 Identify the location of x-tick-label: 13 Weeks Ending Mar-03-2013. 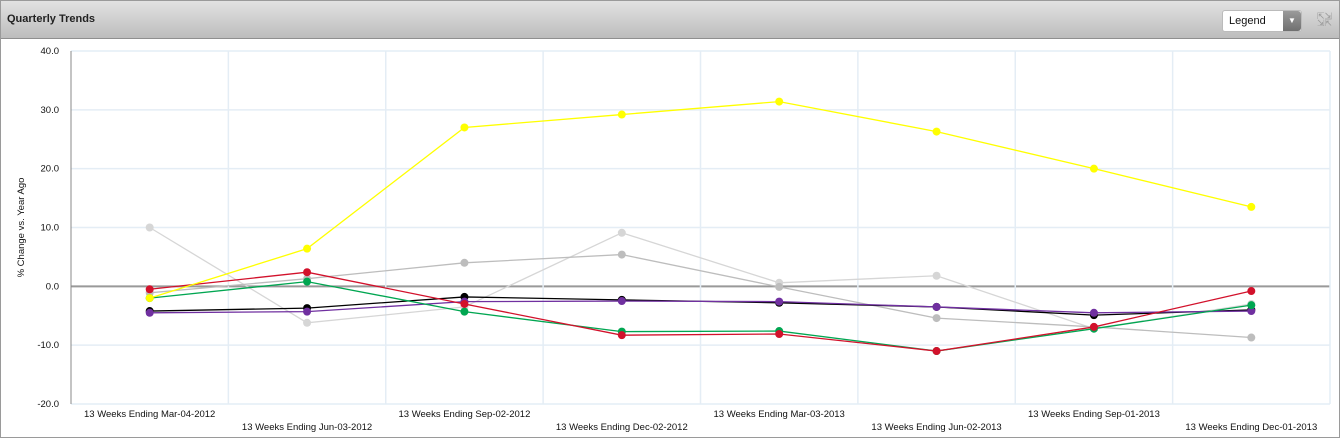
(779, 414).